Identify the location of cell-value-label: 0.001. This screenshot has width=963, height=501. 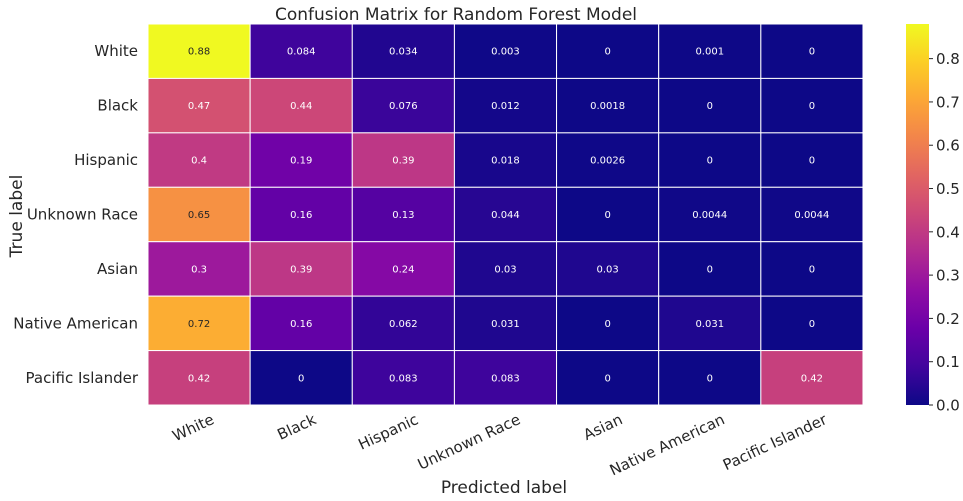
(709, 52).